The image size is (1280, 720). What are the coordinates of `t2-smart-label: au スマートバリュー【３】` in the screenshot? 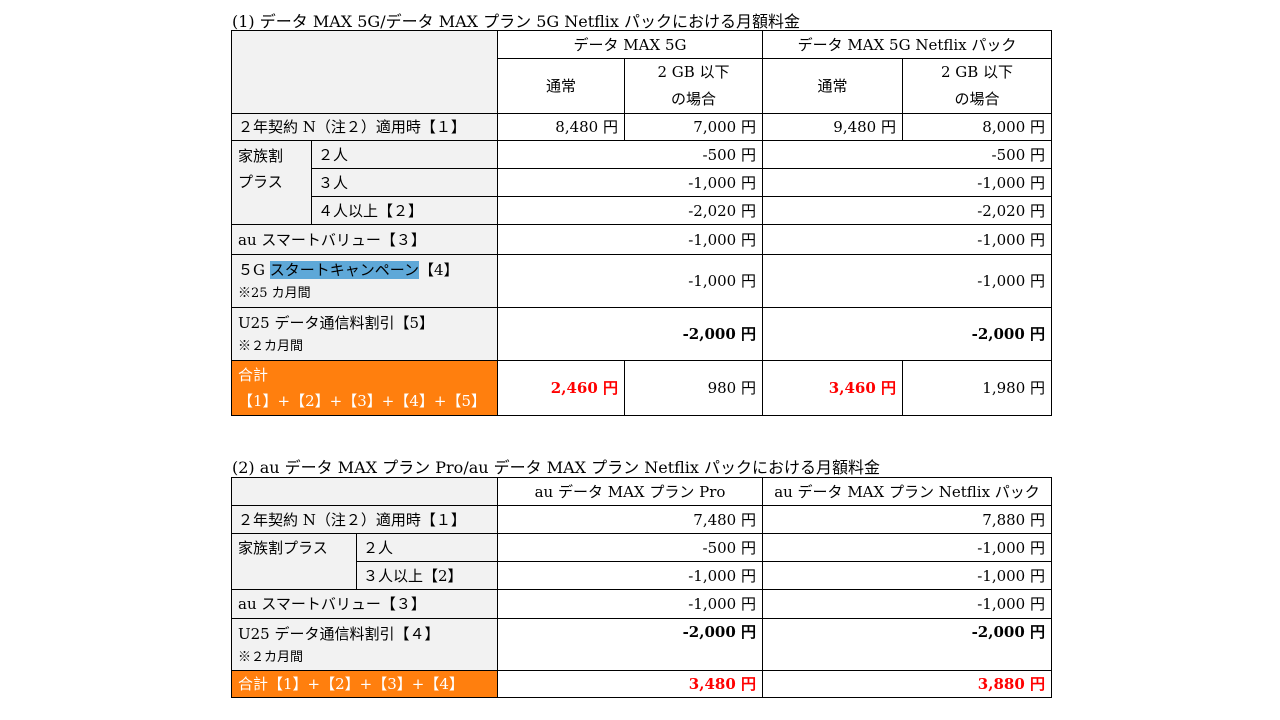 It's located at (364, 604).